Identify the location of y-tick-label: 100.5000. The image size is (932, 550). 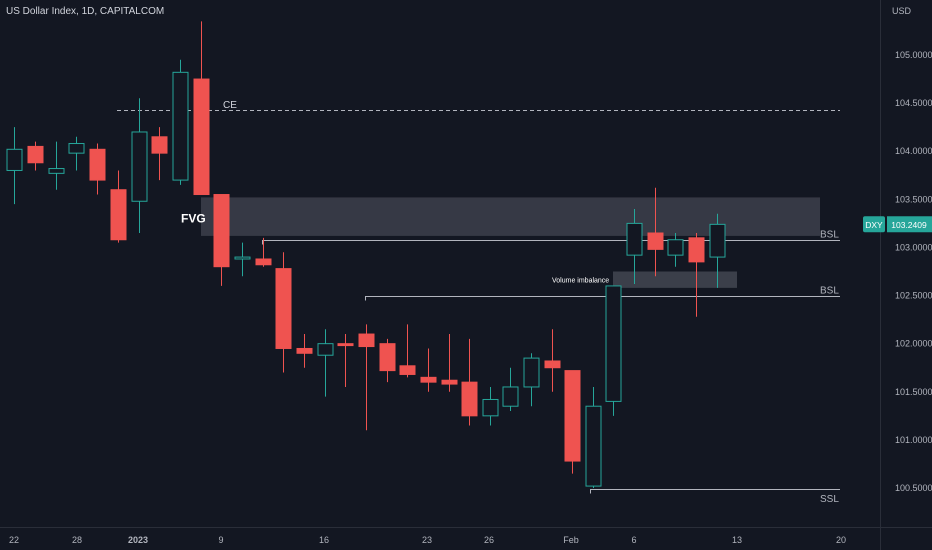
(913, 488).